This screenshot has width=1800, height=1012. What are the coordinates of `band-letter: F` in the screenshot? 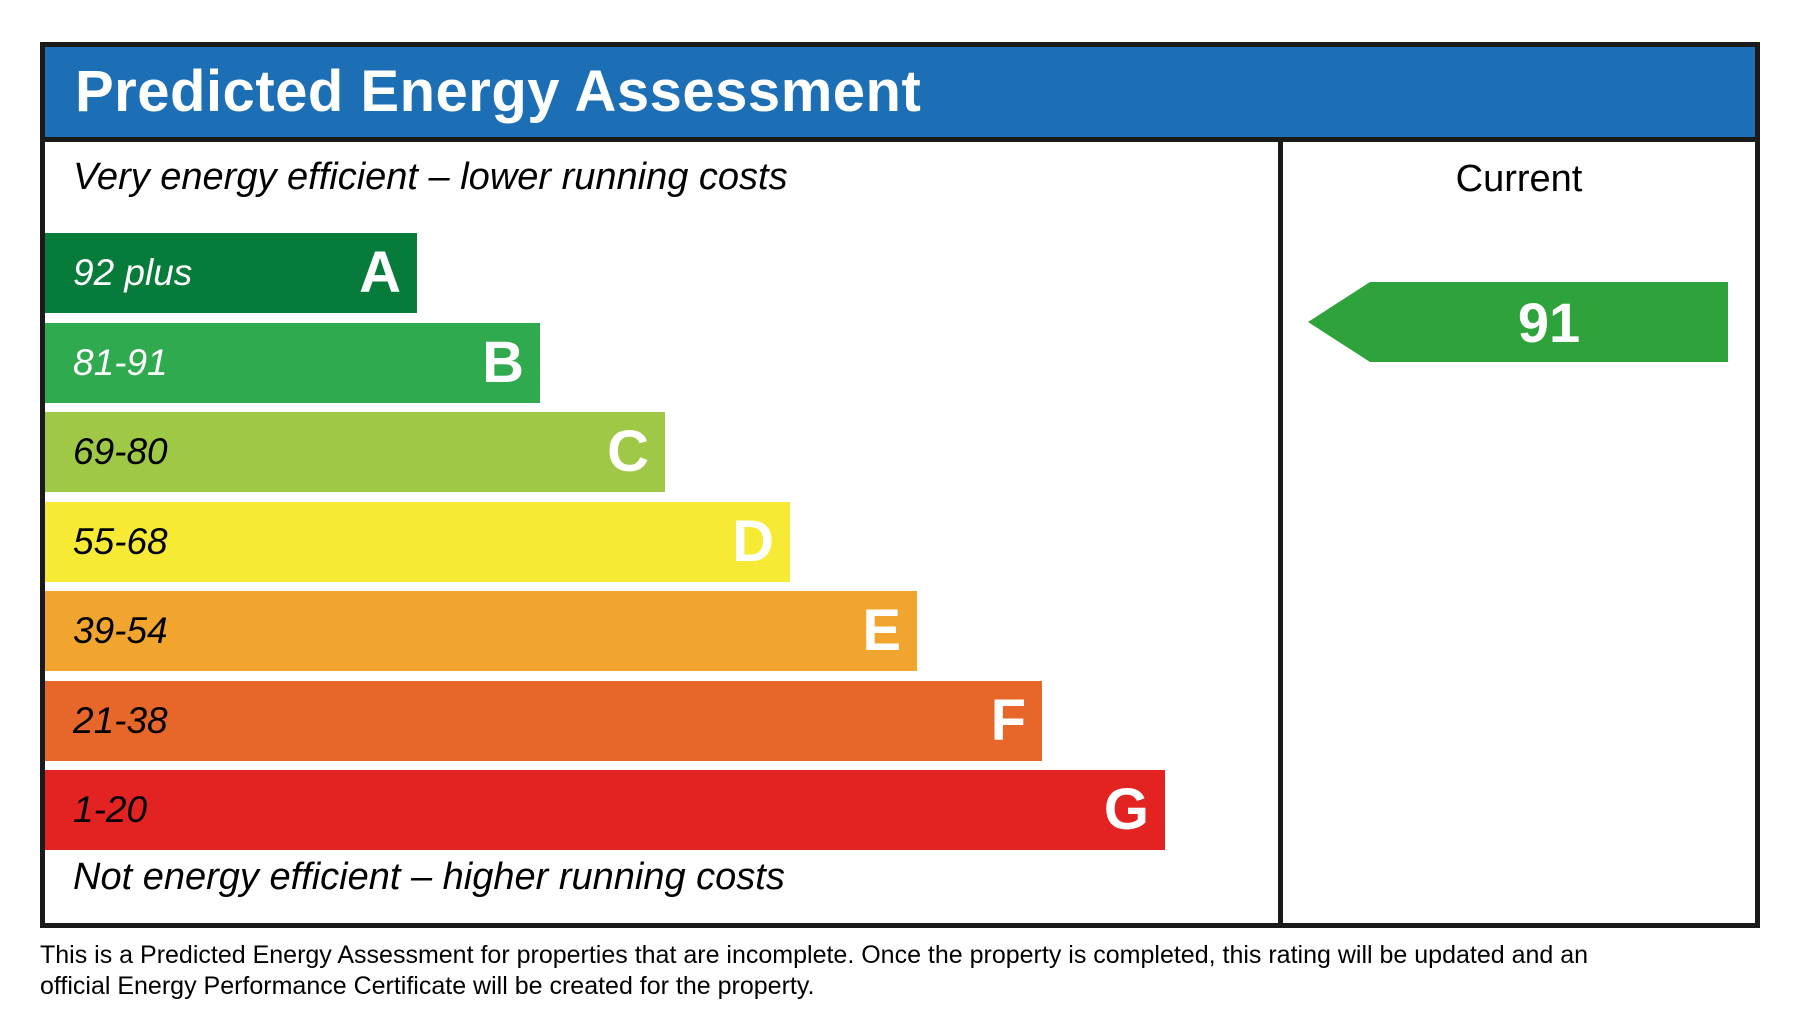 It's located at (1008, 720).